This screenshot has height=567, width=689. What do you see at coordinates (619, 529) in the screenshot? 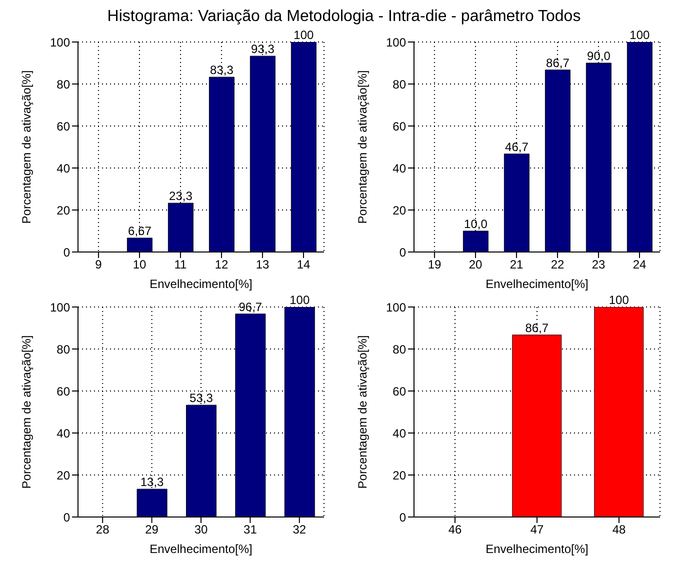
I see `x-tick-label: 48` at bounding box center [619, 529].